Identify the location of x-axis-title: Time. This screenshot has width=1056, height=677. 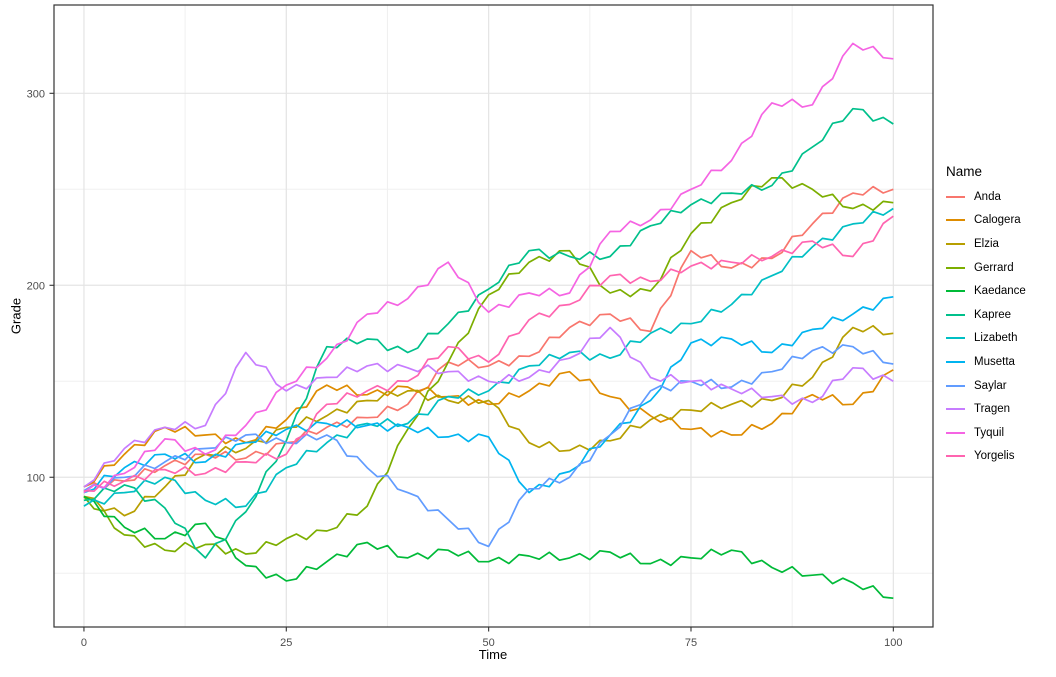
(493, 654).